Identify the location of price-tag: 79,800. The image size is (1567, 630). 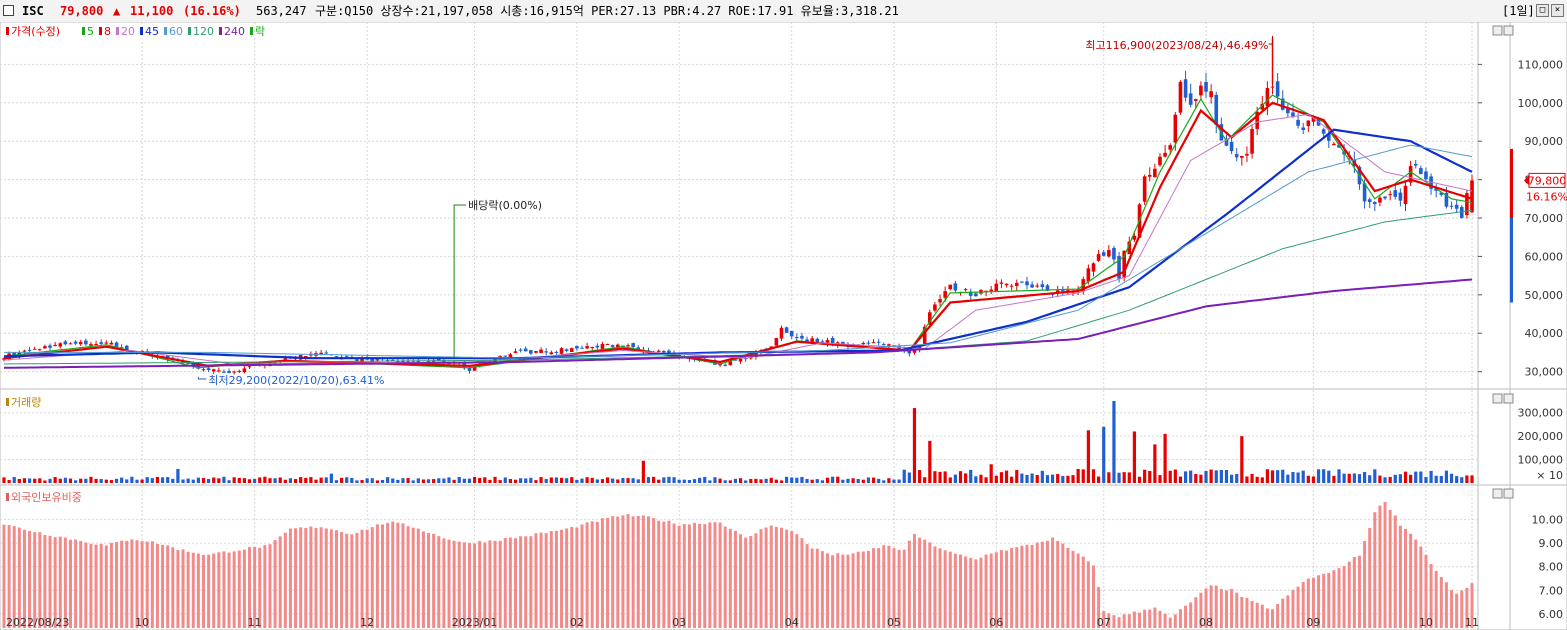
(1547, 180).